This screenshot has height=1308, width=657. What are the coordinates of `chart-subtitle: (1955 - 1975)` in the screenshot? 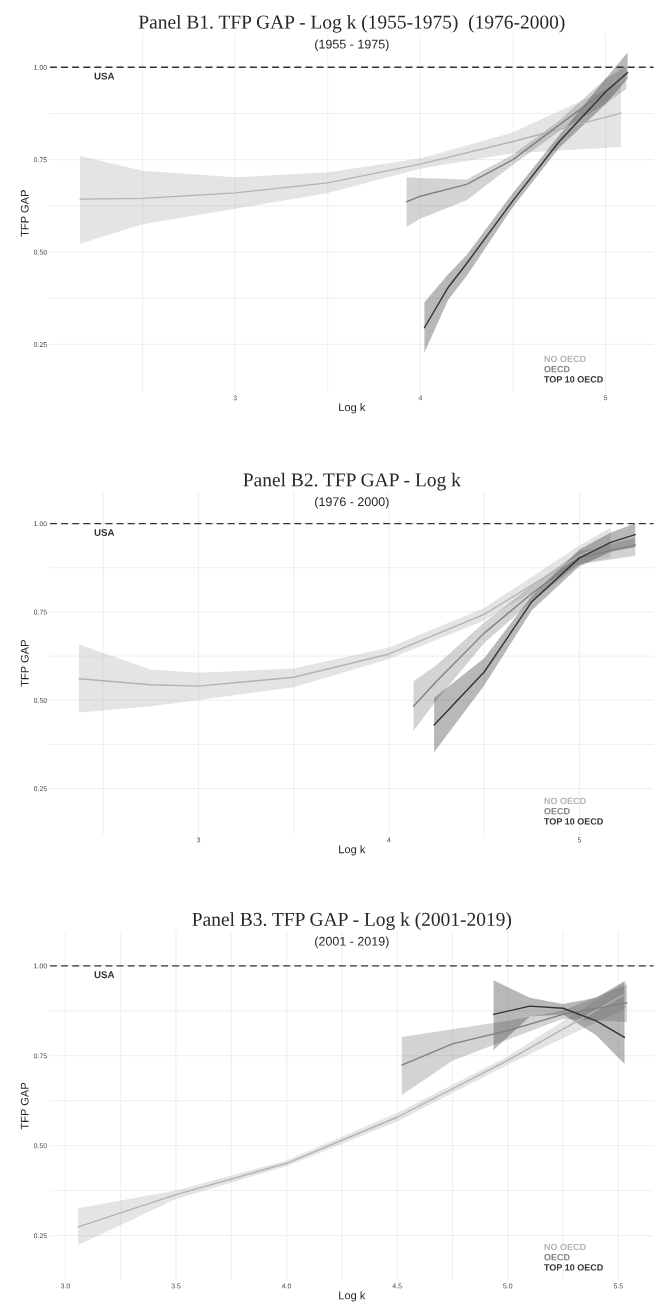 It's located at (352, 45).